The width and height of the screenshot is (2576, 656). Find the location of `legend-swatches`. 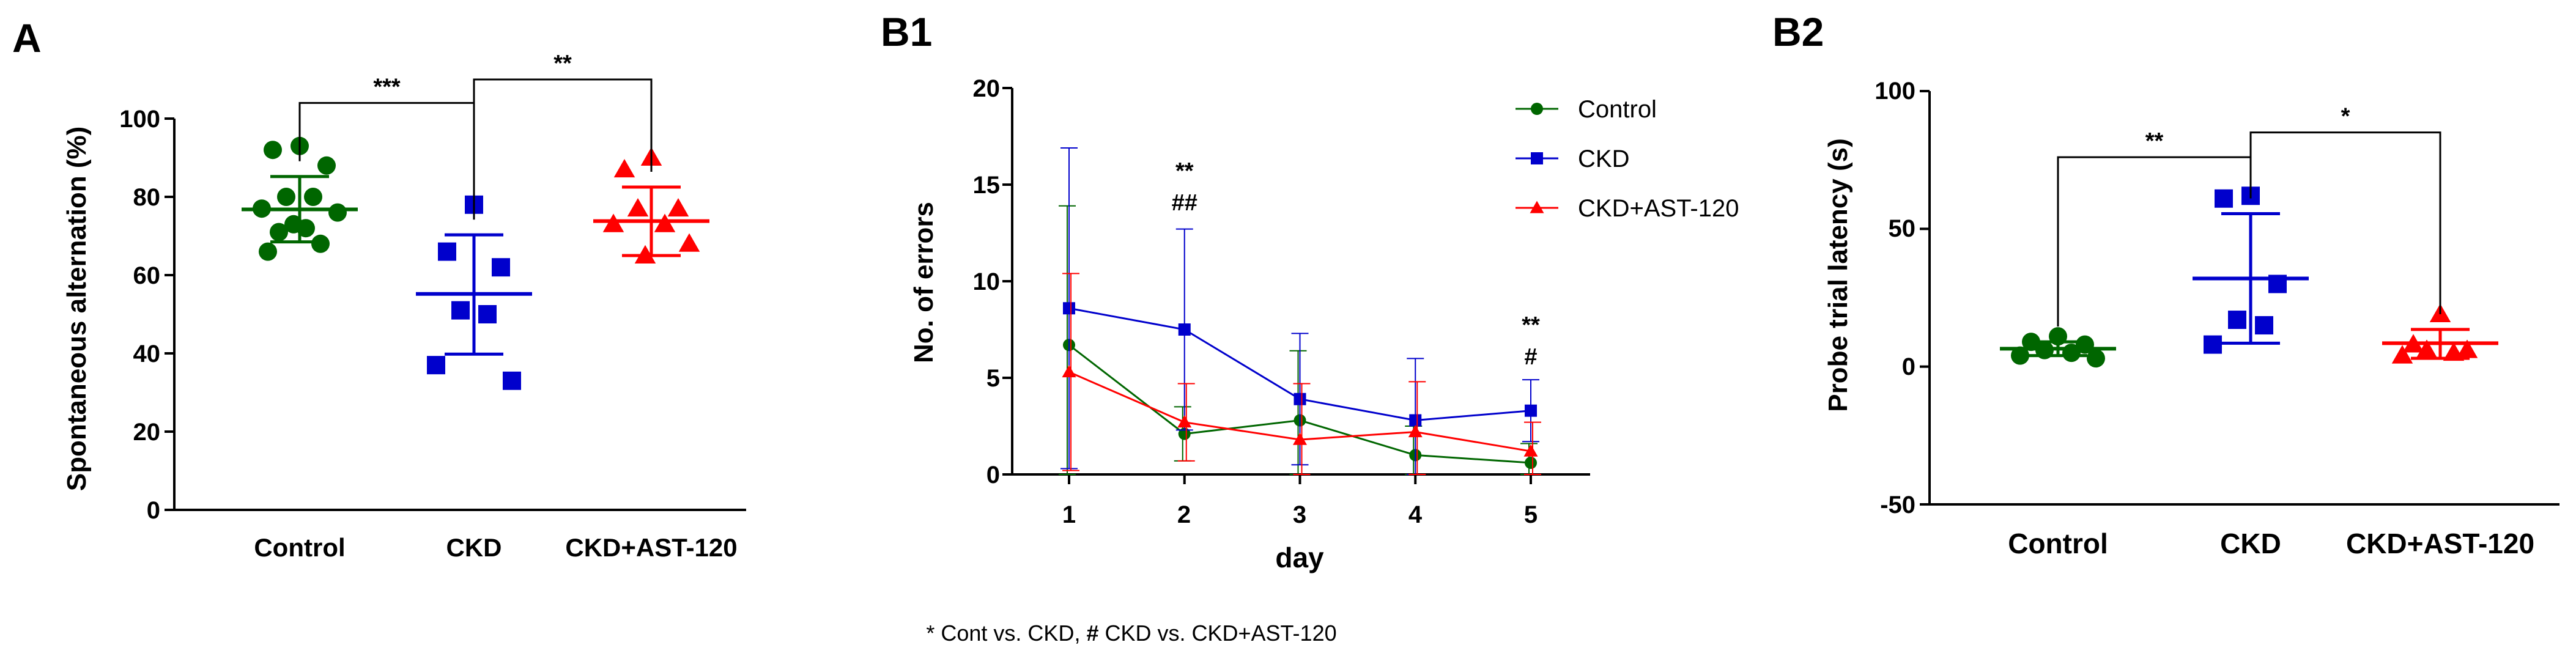

legend-swatches is located at coordinates (1537, 158).